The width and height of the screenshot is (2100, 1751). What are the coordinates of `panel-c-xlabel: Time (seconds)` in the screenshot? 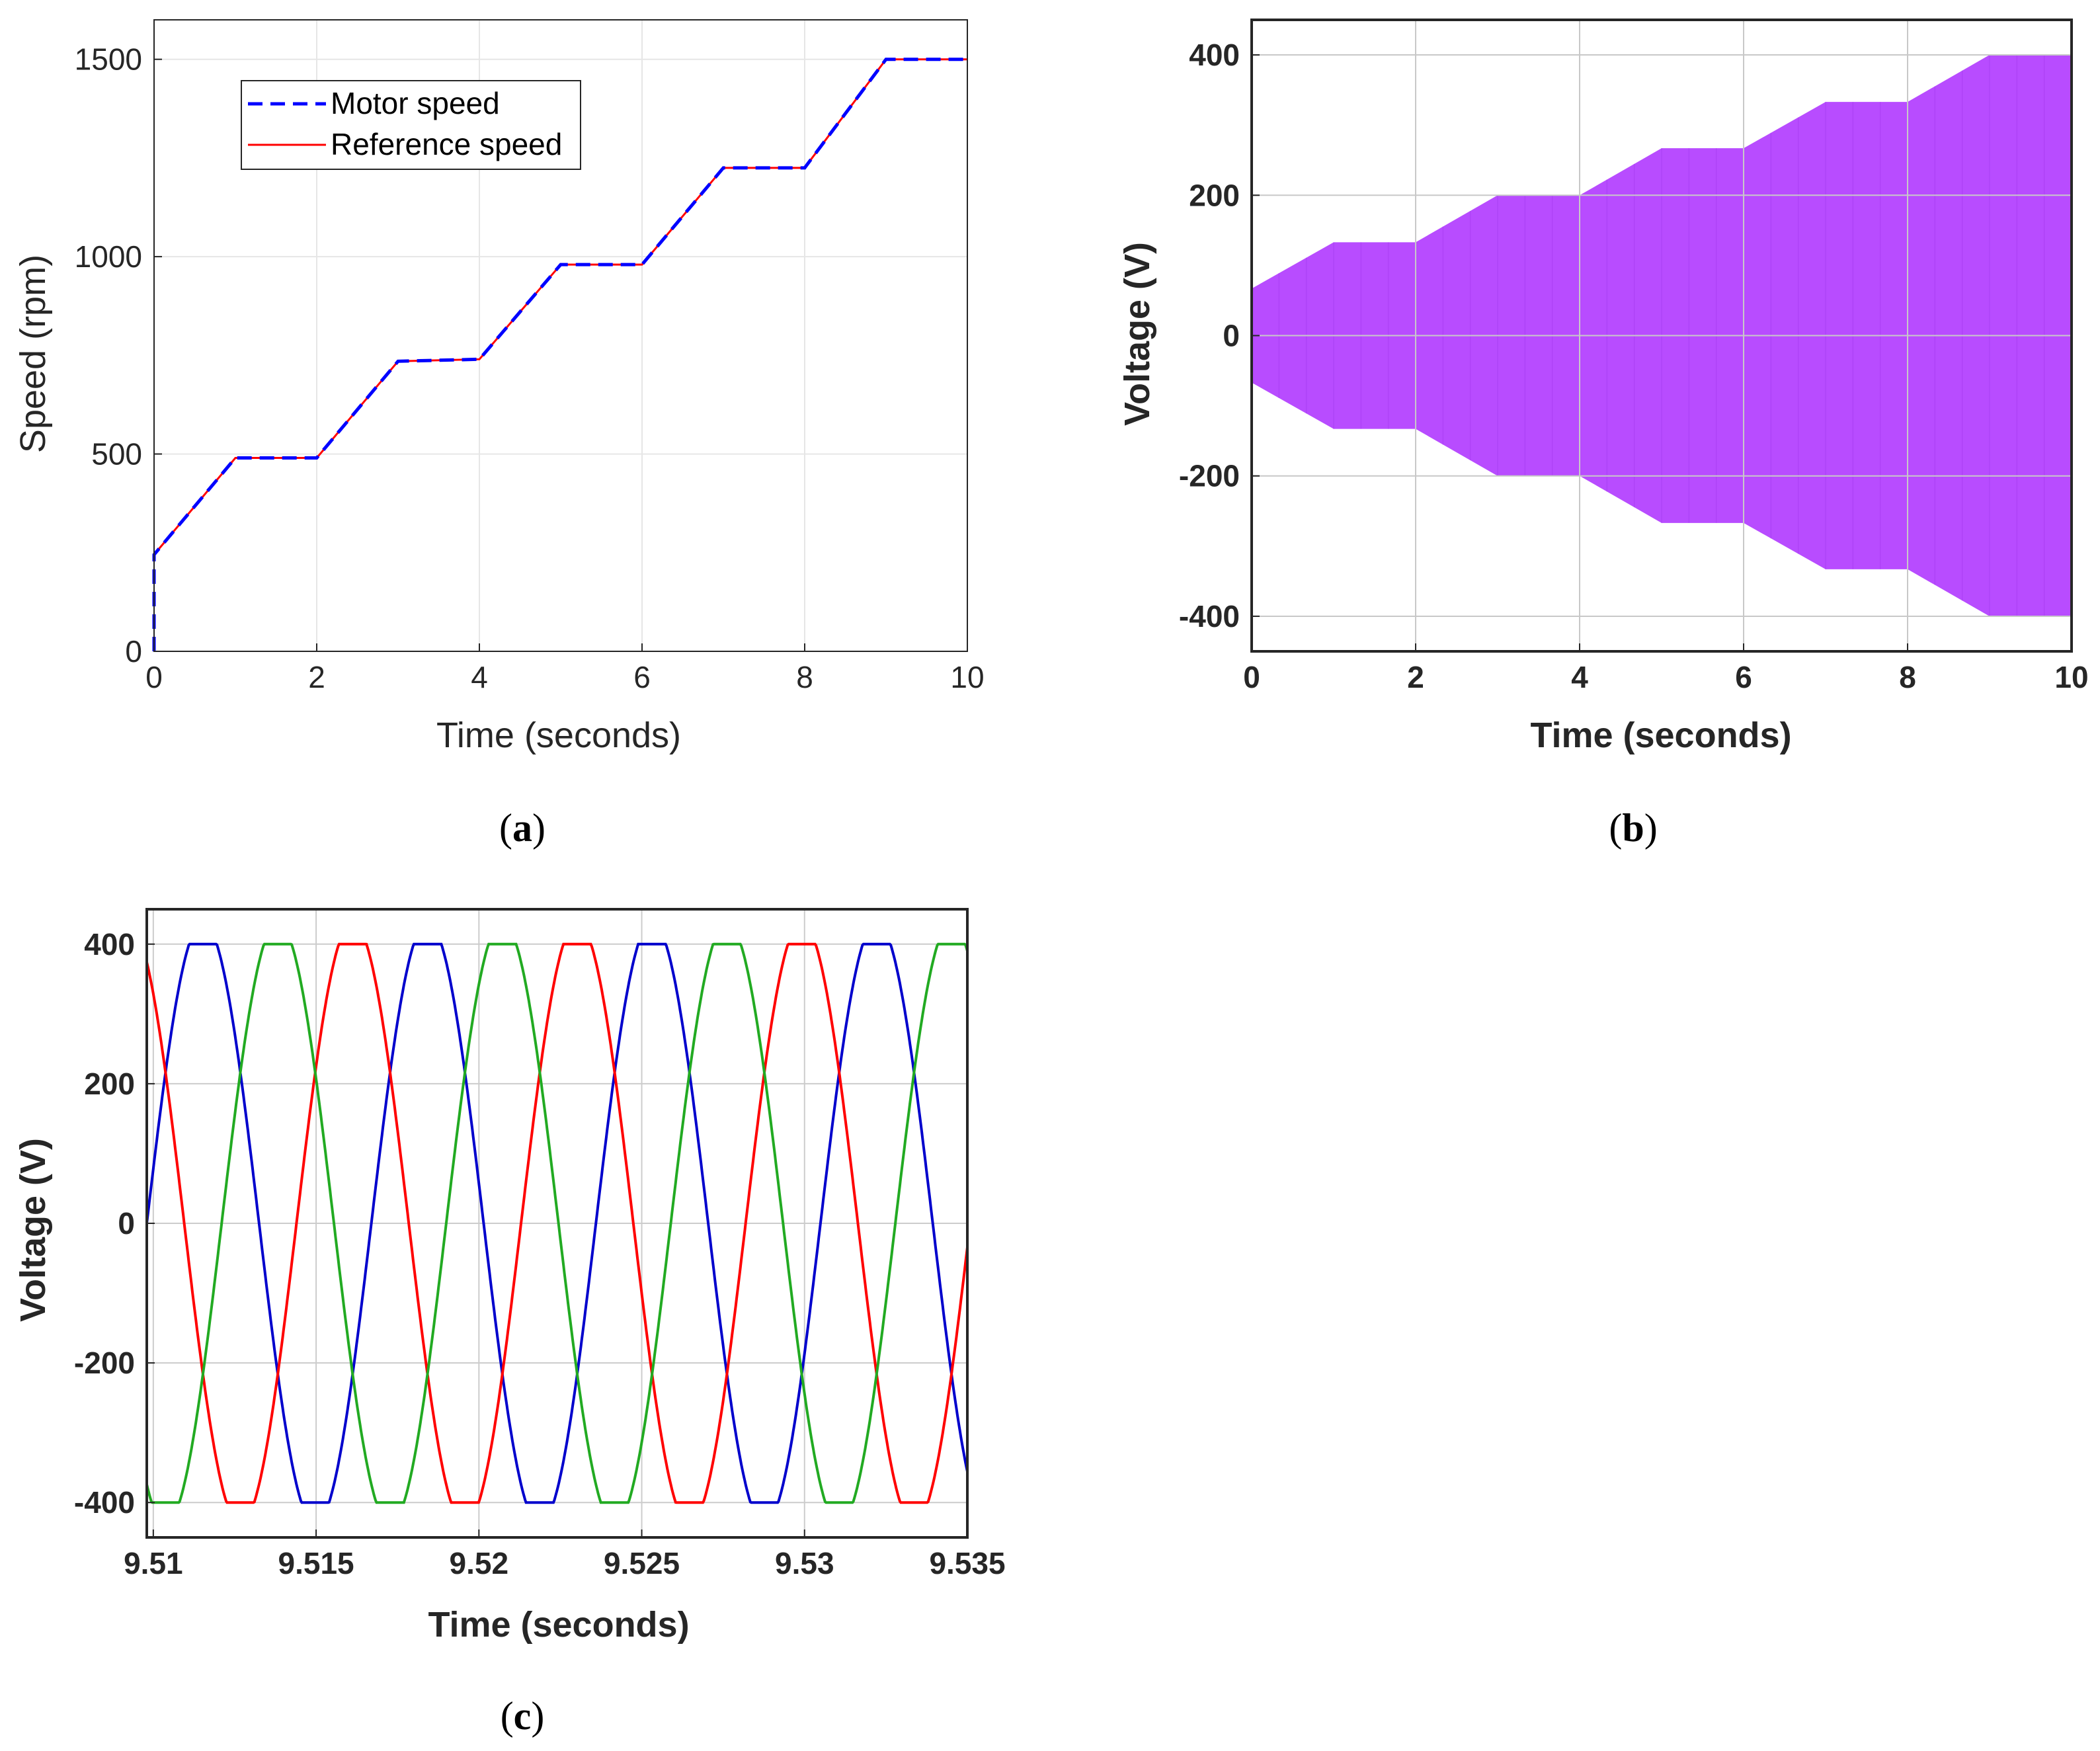 It's located at (558, 1625).